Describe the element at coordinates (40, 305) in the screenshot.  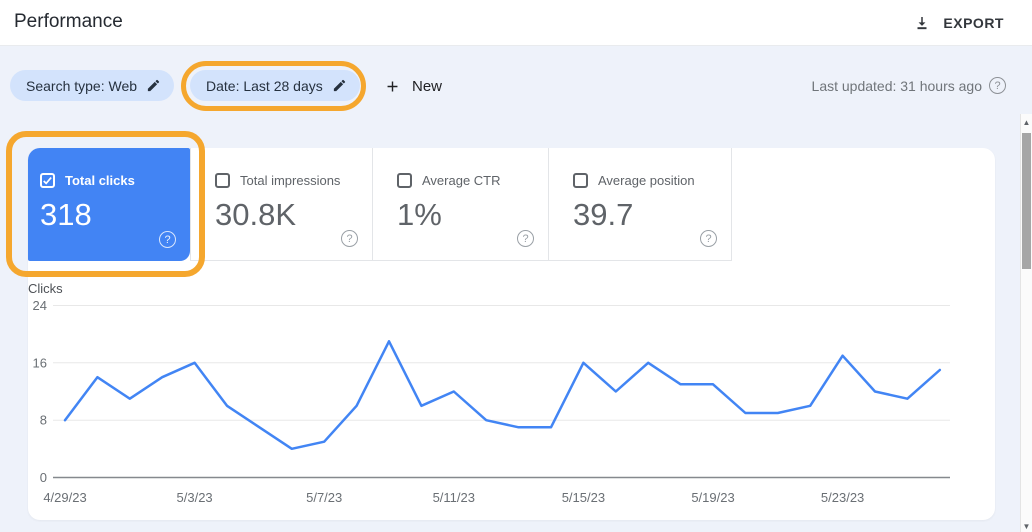
I see `svg-text: 24` at that location.